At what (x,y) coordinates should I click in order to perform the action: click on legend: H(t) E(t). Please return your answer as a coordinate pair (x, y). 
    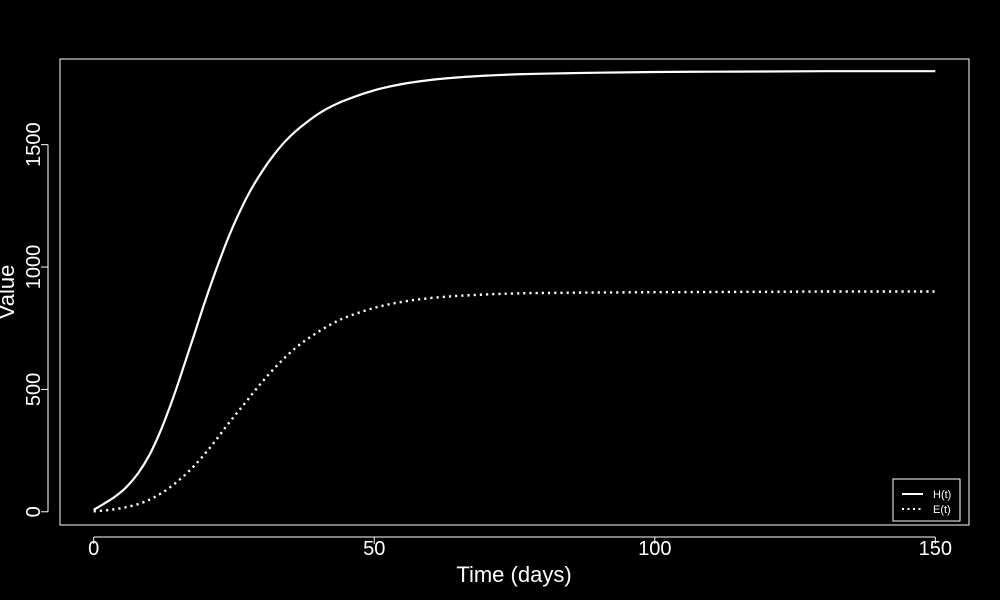
    Looking at the image, I should click on (926, 500).